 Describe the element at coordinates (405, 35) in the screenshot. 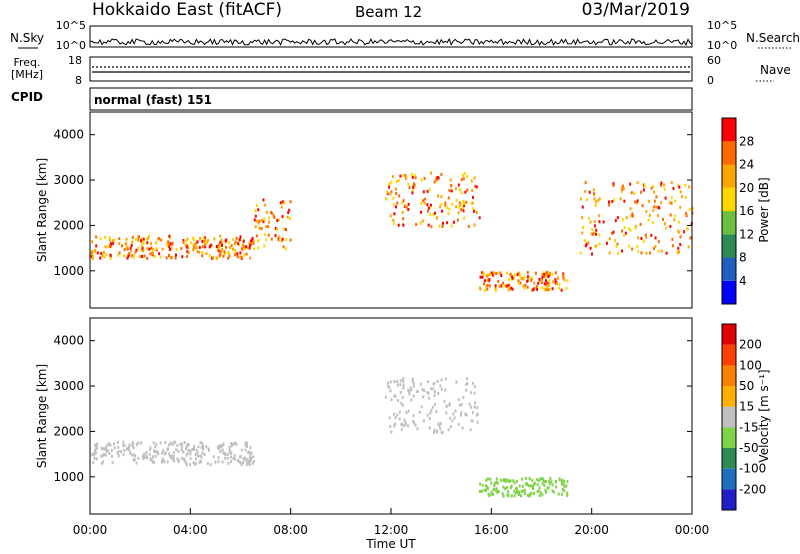

I see `noise-panel: N.Sky 10^5 10^0 10^5 10^0 N.Search` at that location.